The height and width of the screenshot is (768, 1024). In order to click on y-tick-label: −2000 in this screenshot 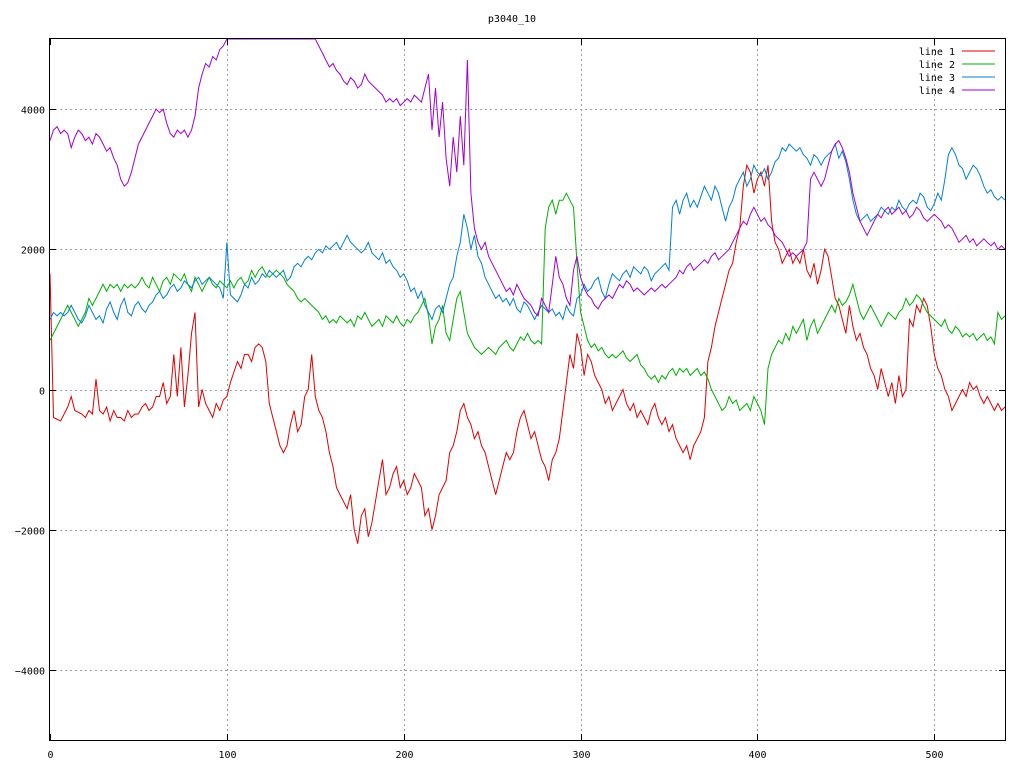, I will do `click(30, 532)`.